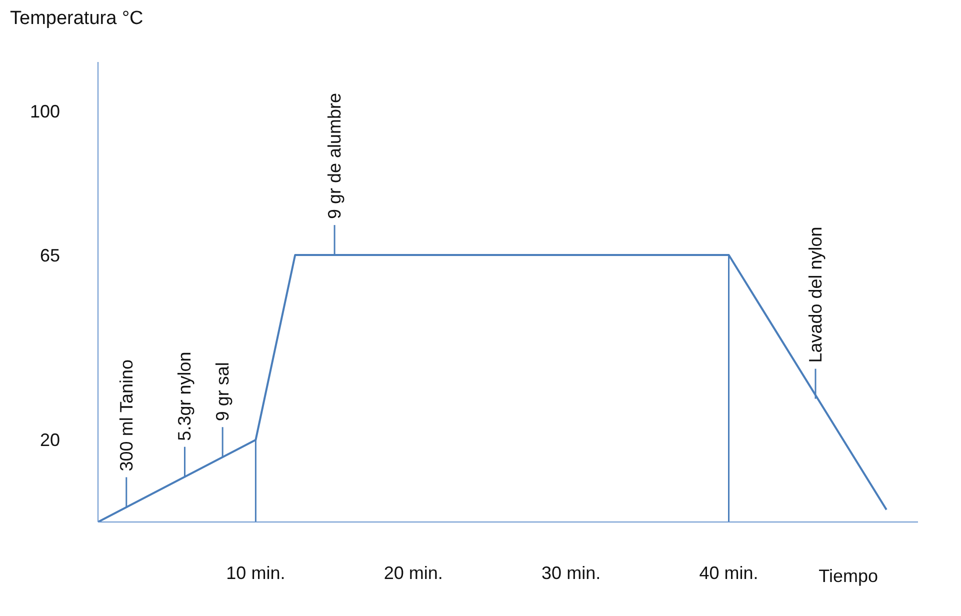  I want to click on x-tick-label: 30 min., so click(571, 572).